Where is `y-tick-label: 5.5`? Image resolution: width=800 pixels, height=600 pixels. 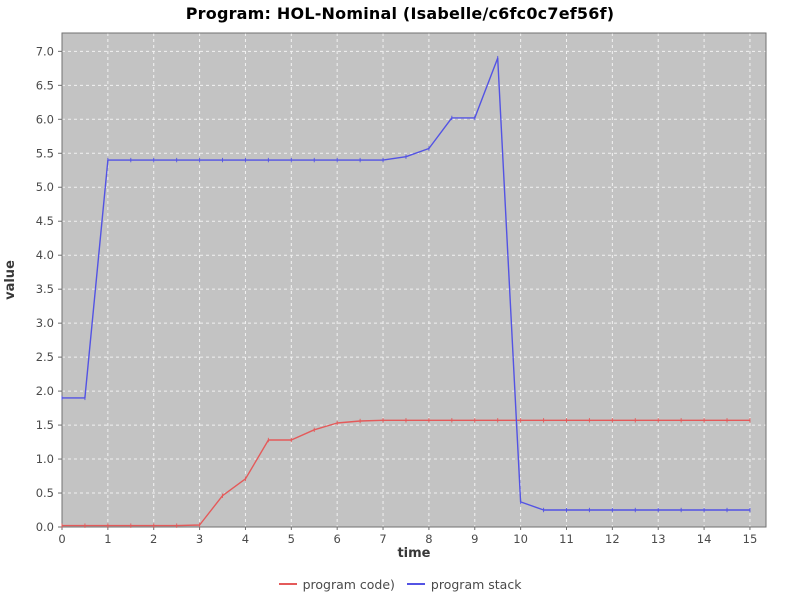 y-tick-label: 5.5 is located at coordinates (45, 153).